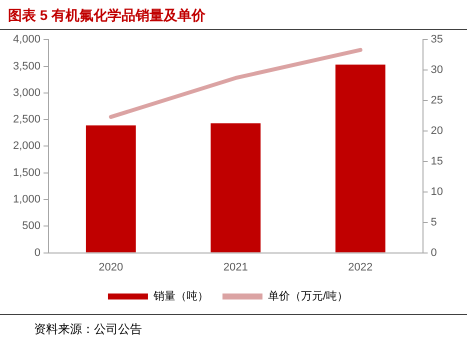 The width and height of the screenshot is (467, 349). Describe the element at coordinates (360, 267) in the screenshot. I see `x-tick-label: 2022` at that location.